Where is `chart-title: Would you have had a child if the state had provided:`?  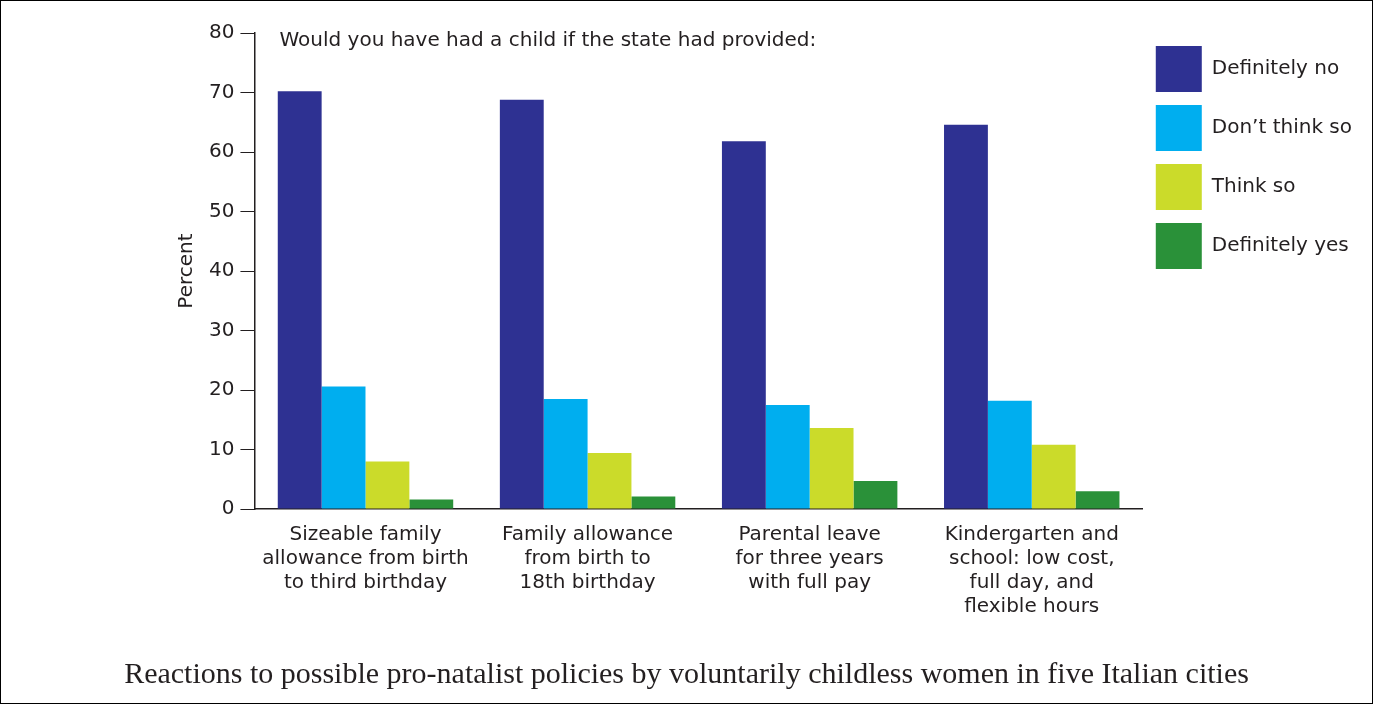 chart-title: Would you have had a child if the state had provided: is located at coordinates (548, 39).